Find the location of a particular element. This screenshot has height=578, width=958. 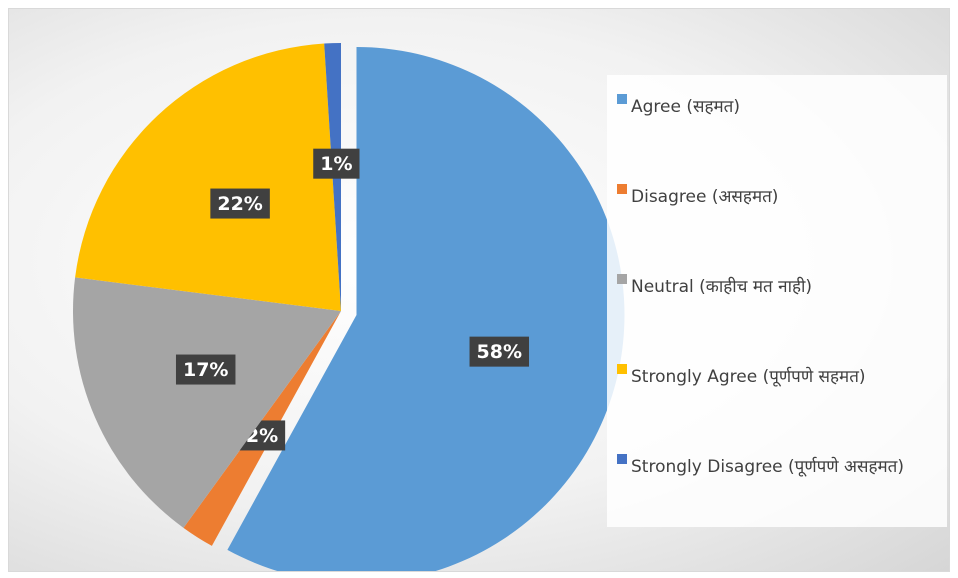

data-label: 22% is located at coordinates (240, 203).